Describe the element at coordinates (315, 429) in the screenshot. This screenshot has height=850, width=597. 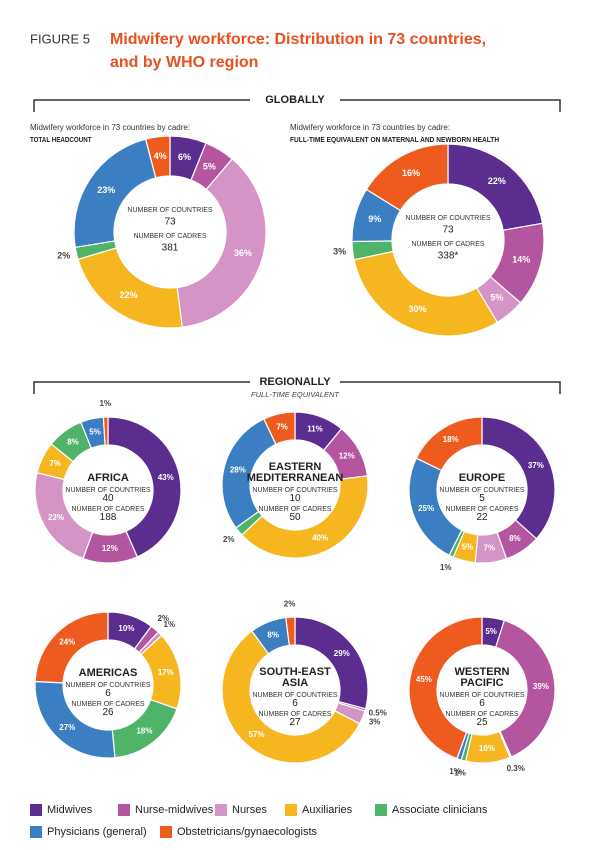
I see `value-label: 11%` at that location.